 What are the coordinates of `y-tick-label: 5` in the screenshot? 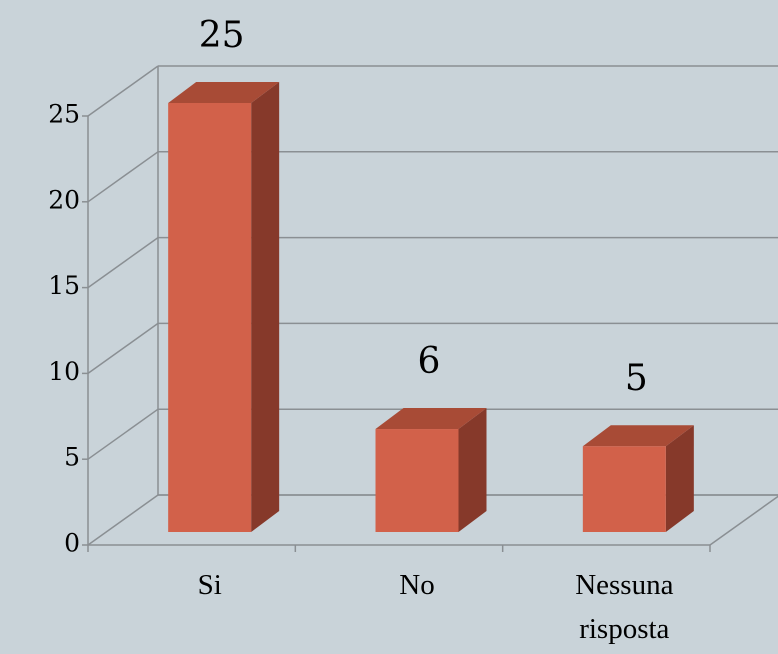 It's located at (72, 457).